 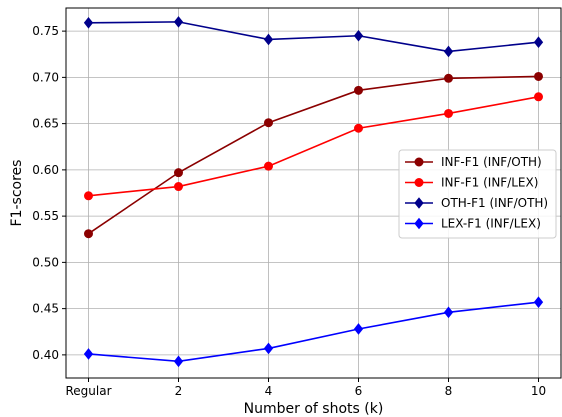 I want to click on x-tick-label: 4, so click(x=269, y=391).